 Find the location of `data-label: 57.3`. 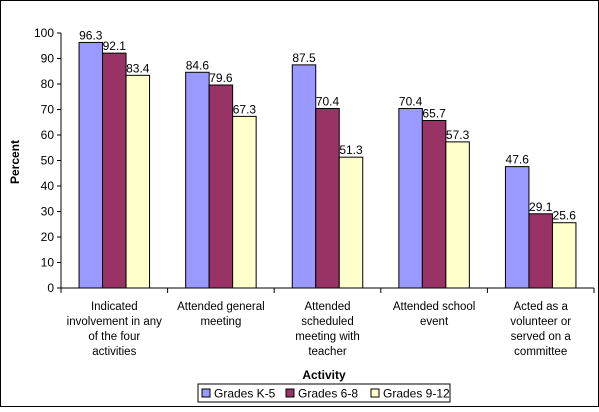

data-label: 57.3 is located at coordinates (458, 135).